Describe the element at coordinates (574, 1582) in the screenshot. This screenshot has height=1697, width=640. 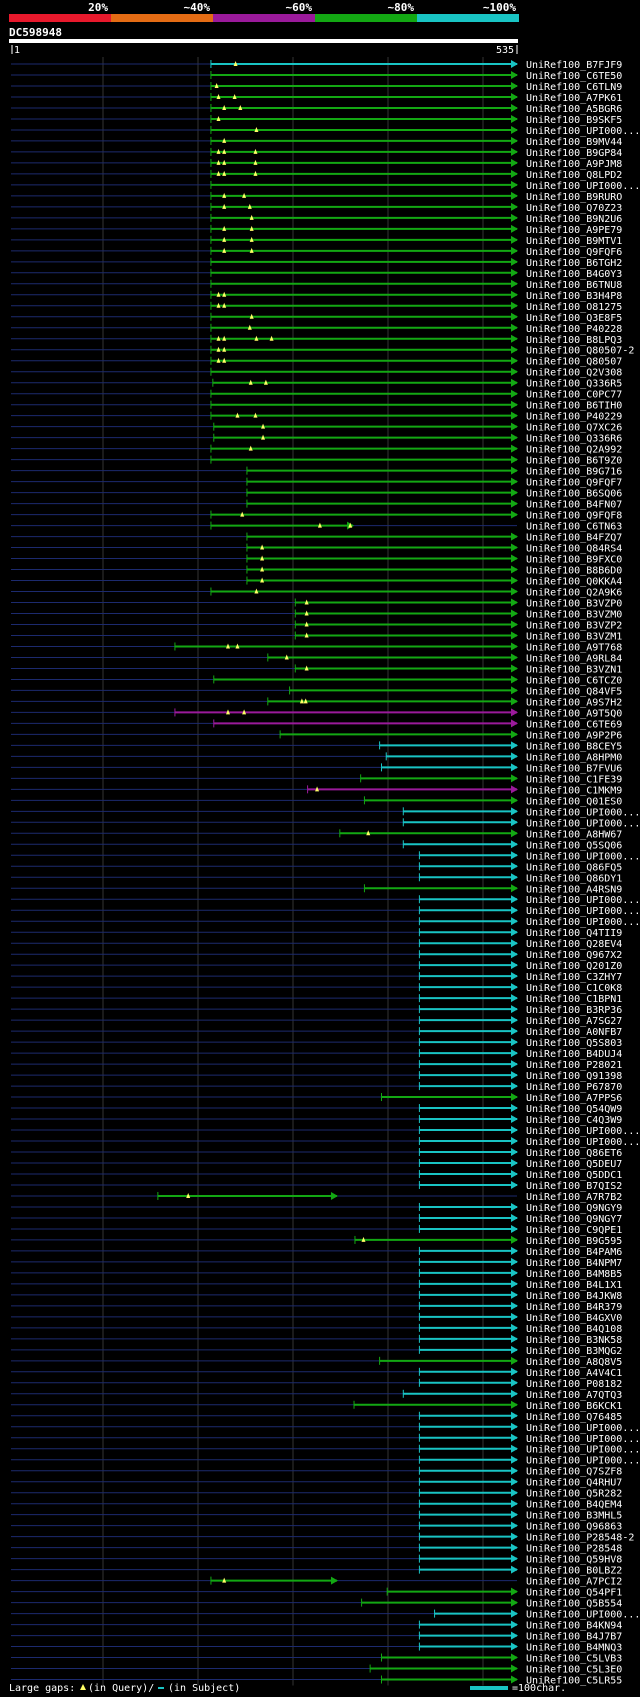
I see `hit-label: UniRef100_A7PCI2` at that location.